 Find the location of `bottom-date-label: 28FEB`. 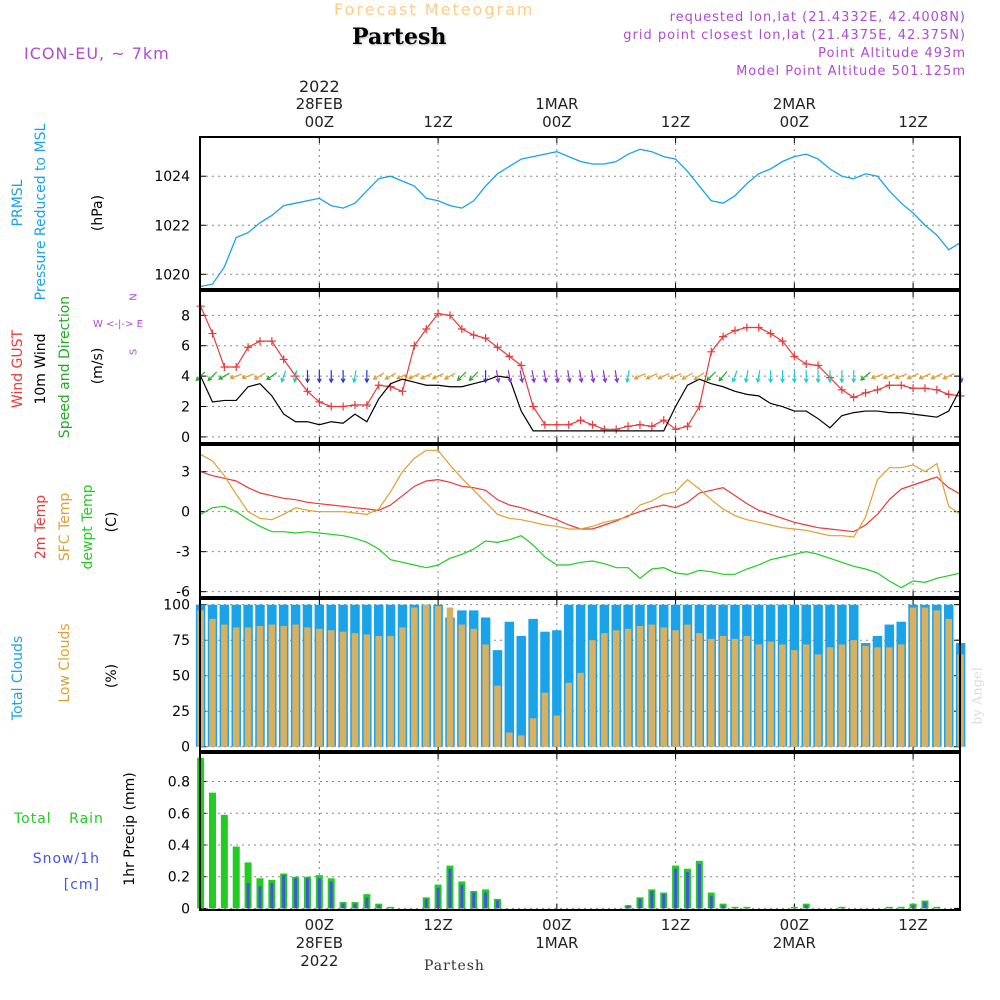

bottom-date-label: 28FEB is located at coordinates (319, 943).